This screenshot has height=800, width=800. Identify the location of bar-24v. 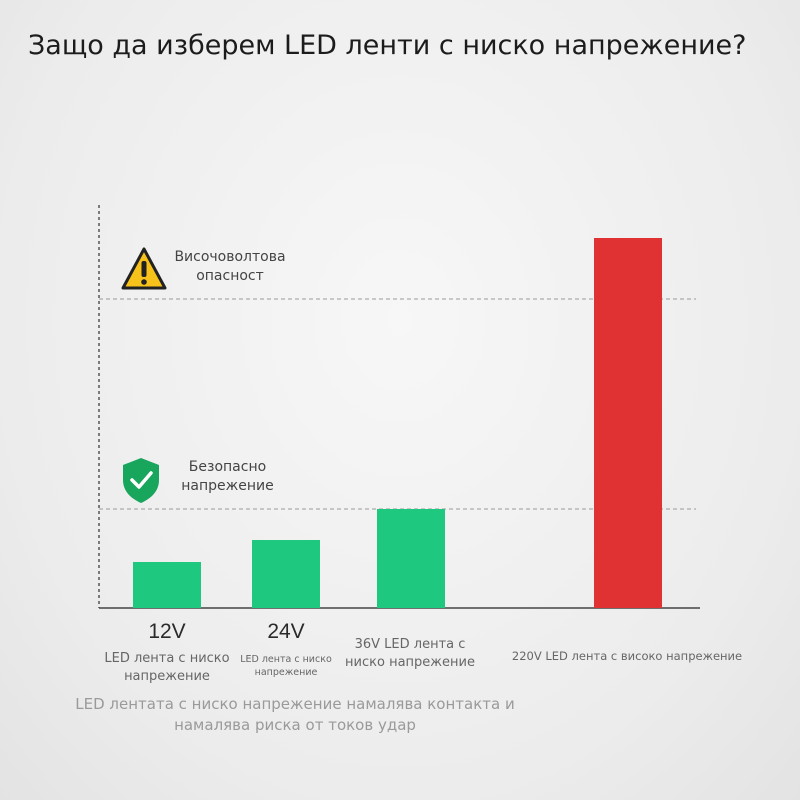
(286, 574).